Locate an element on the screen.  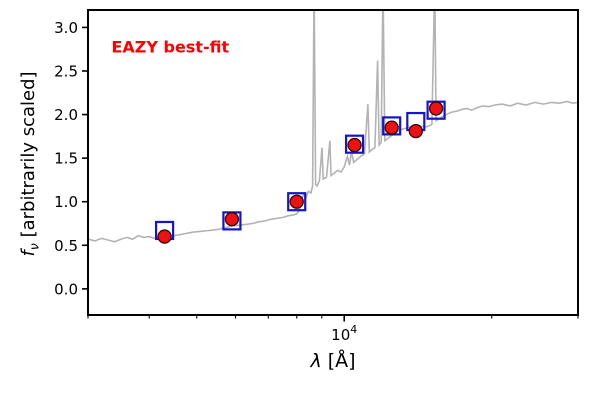
y-tick-label: 2.0 is located at coordinates (66, 115).